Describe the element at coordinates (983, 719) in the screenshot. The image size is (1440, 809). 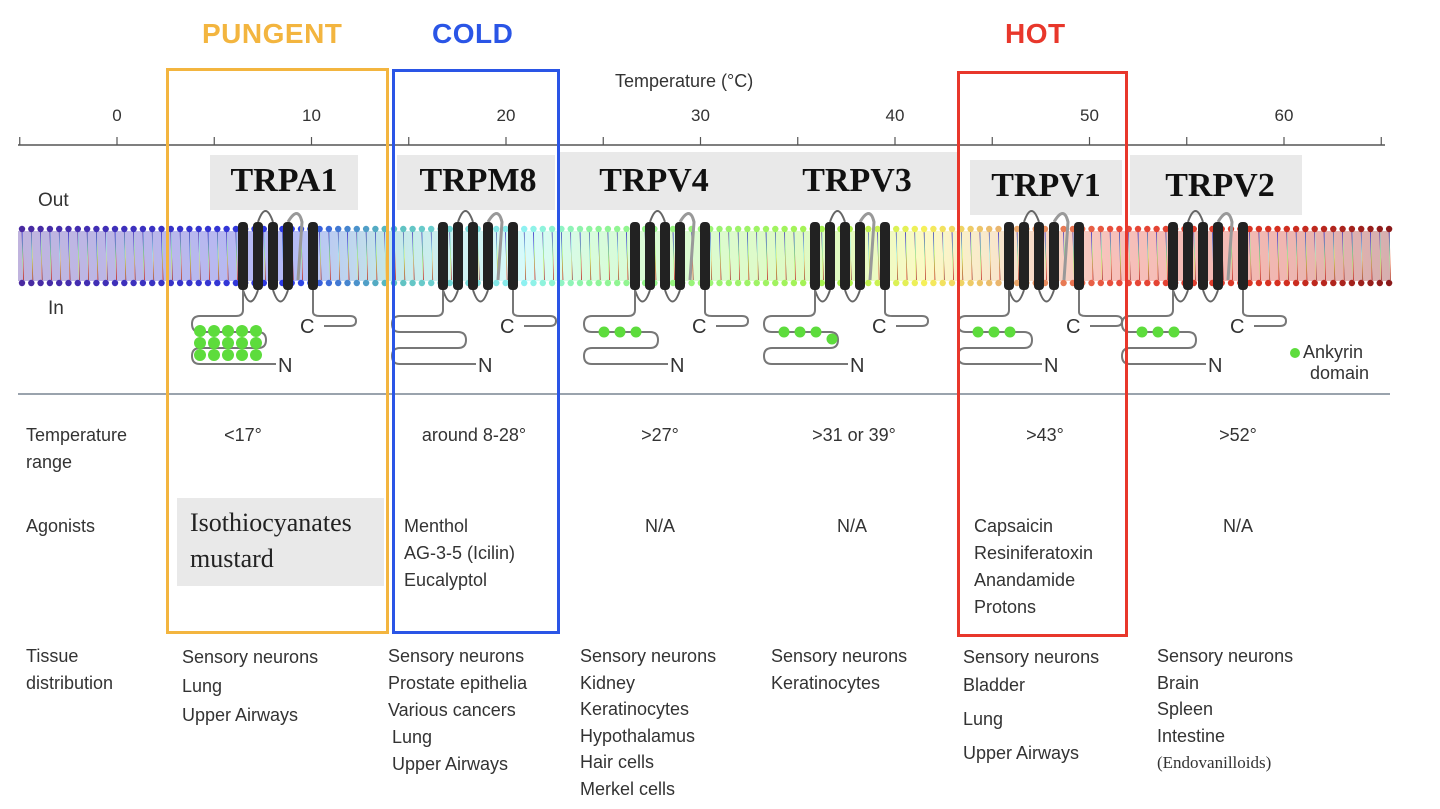
I see `tissue-item: Lung` at that location.